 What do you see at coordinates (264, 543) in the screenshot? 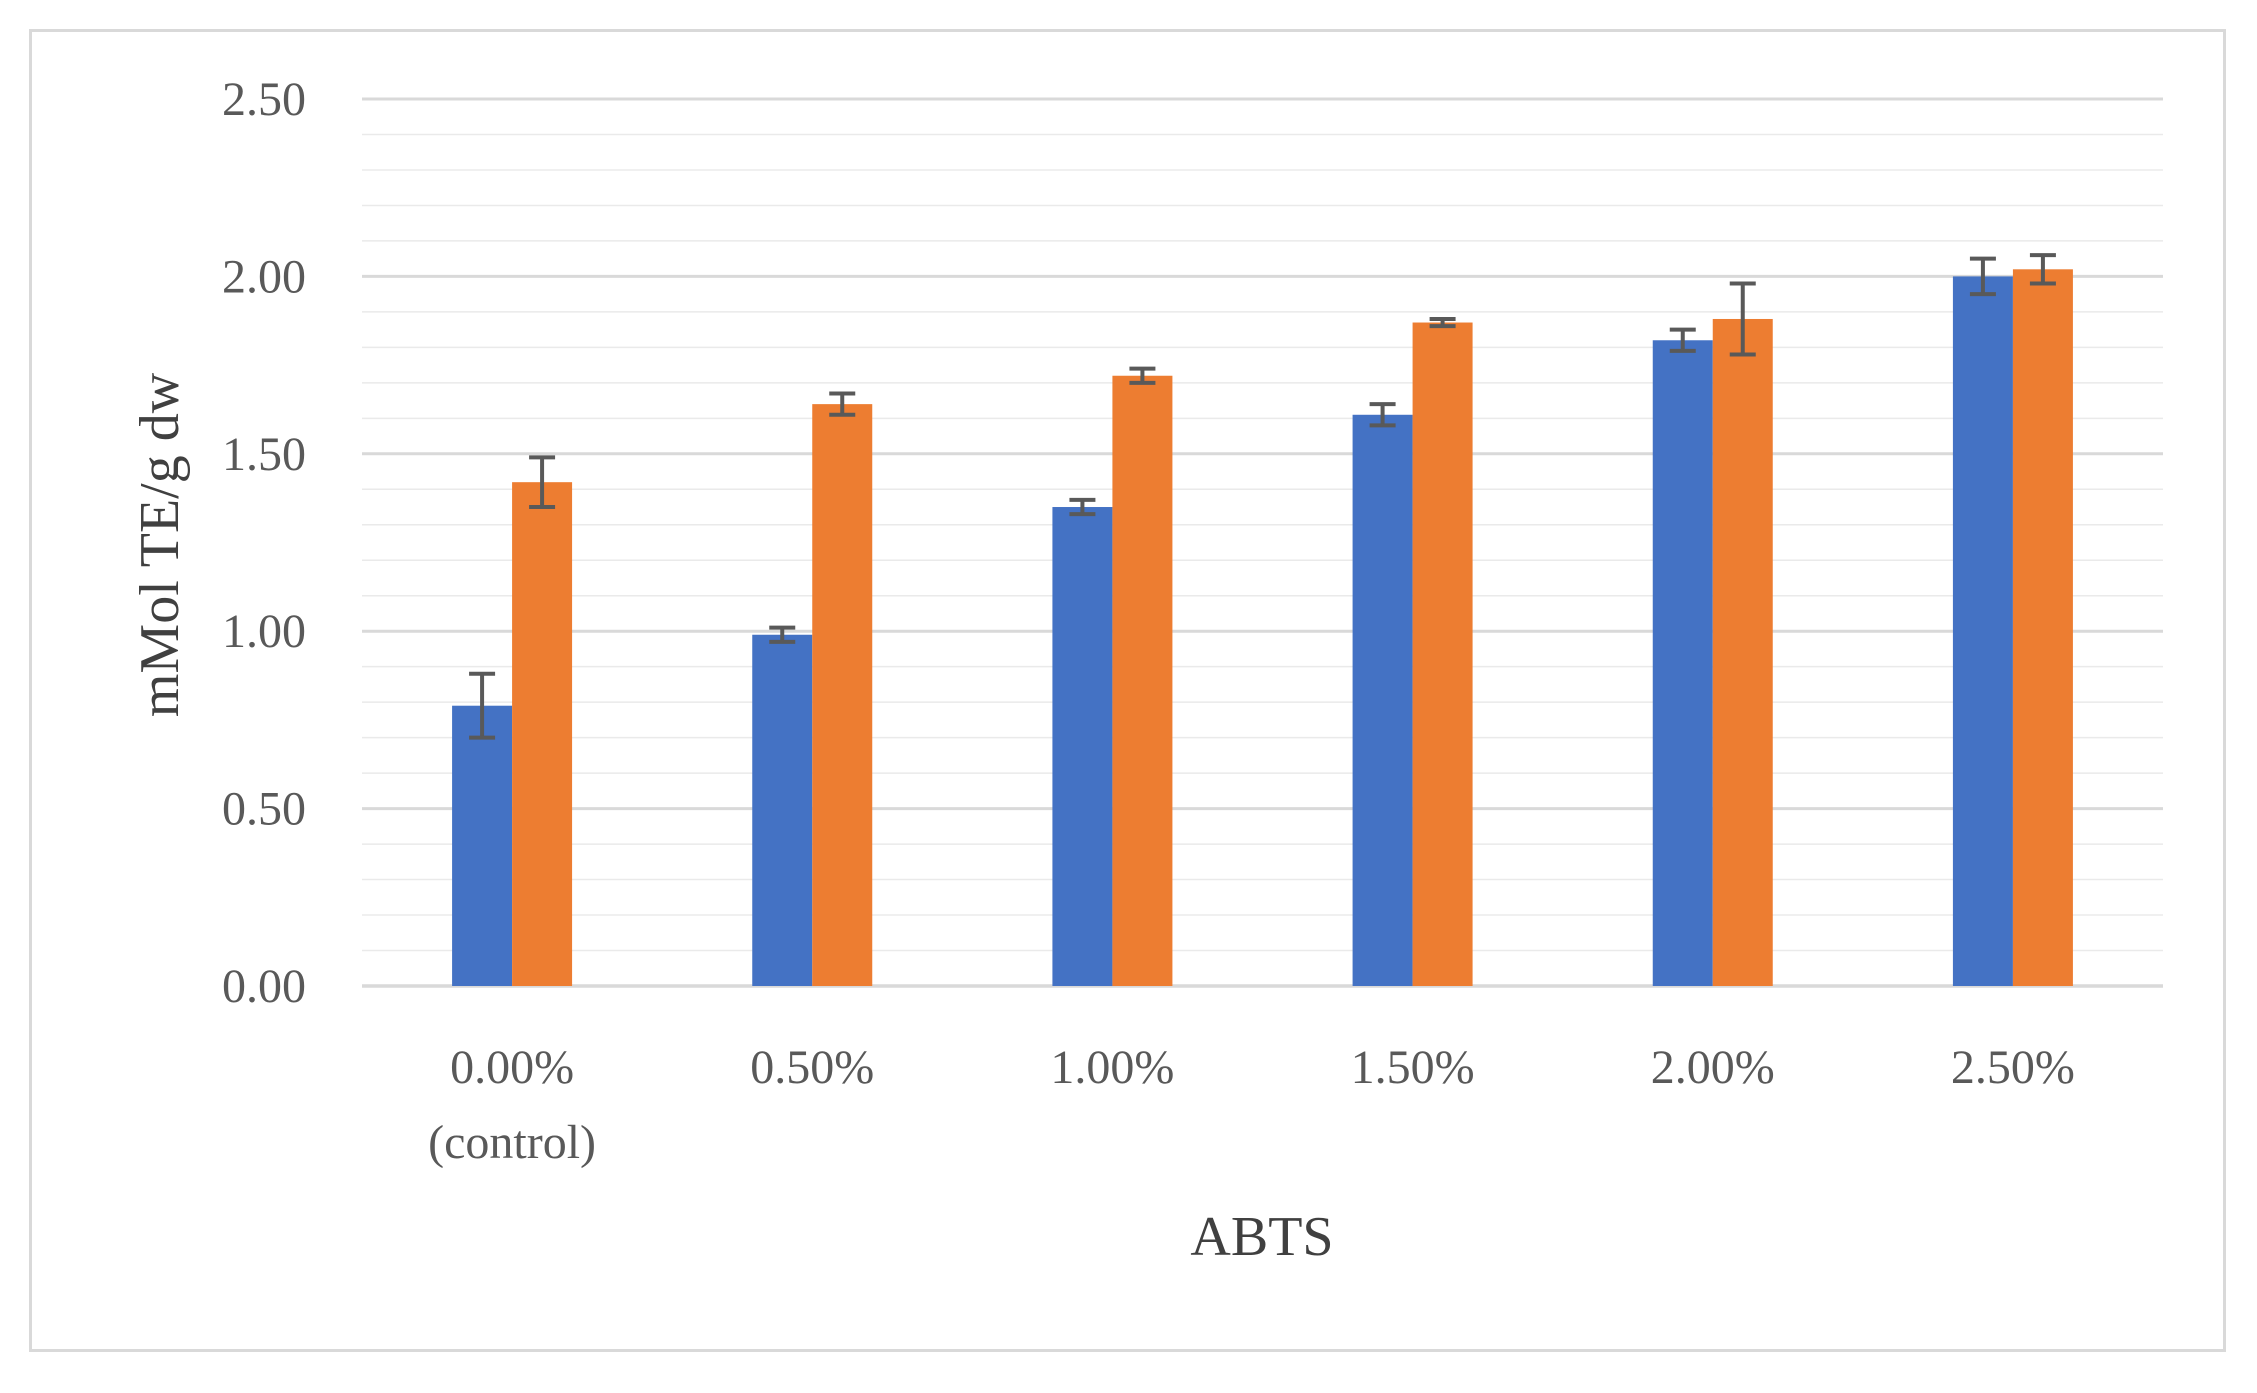
I see `y-tick-labels: 0.00 0.50 1.00 1.50 2.00 2.50` at bounding box center [264, 543].